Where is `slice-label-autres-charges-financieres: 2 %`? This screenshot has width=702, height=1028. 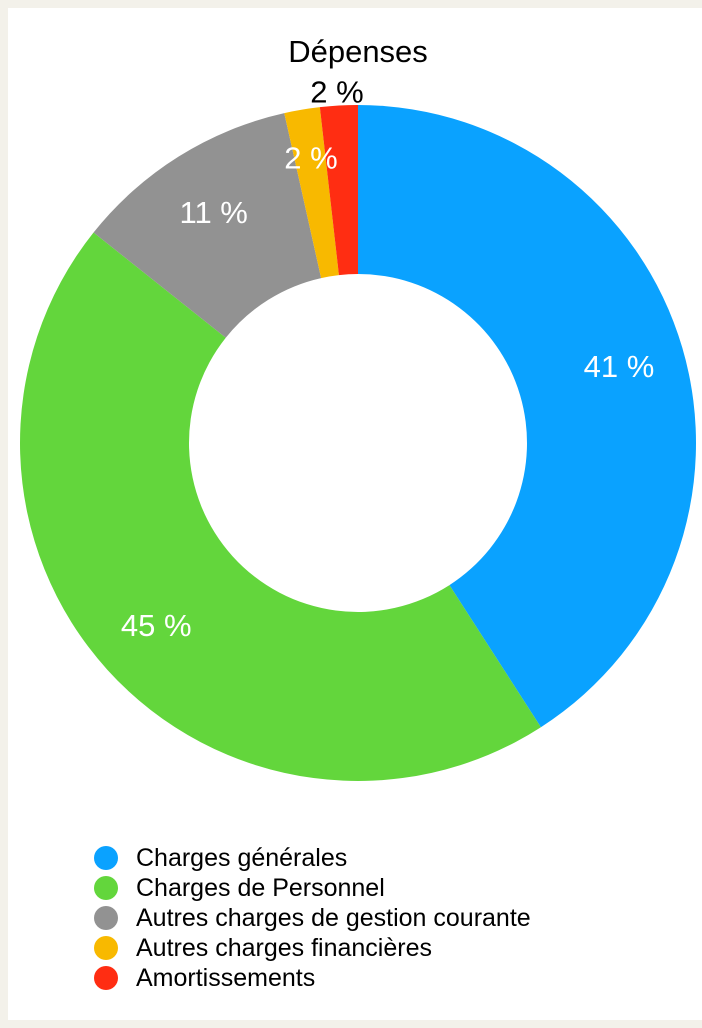
slice-label-autres-charges-financieres: 2 % is located at coordinates (310, 158).